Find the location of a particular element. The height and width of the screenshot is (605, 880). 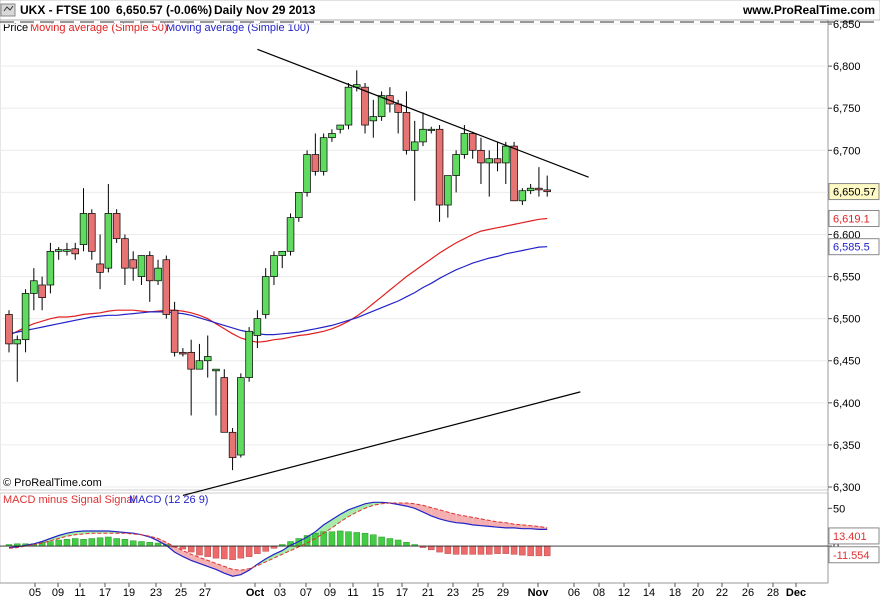

ma100-price-label-box is located at coordinates (854, 247).